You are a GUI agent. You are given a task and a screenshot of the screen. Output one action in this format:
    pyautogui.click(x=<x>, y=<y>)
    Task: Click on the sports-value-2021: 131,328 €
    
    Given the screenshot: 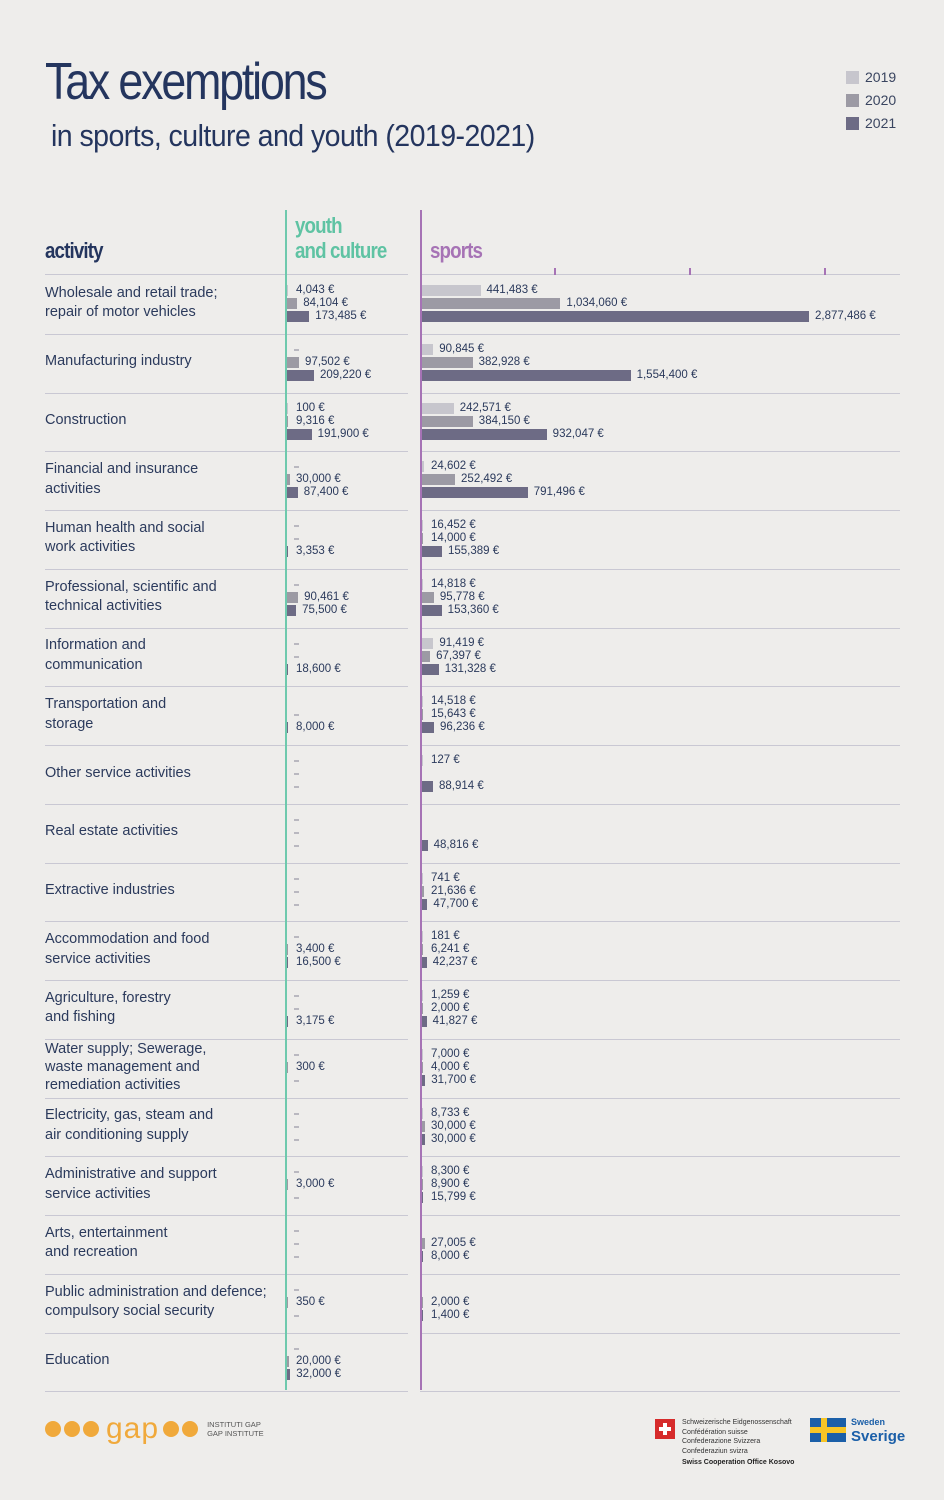 What is the action you would take?
    pyautogui.click(x=470, y=668)
    